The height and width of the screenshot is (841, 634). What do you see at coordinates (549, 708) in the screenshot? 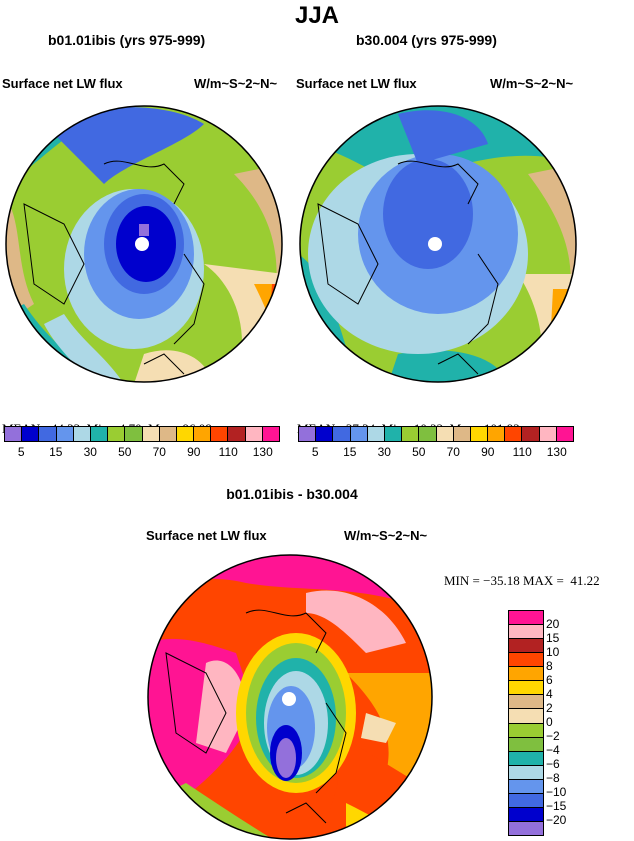
I see `diff-colorbar-tick-label: 2` at bounding box center [549, 708].